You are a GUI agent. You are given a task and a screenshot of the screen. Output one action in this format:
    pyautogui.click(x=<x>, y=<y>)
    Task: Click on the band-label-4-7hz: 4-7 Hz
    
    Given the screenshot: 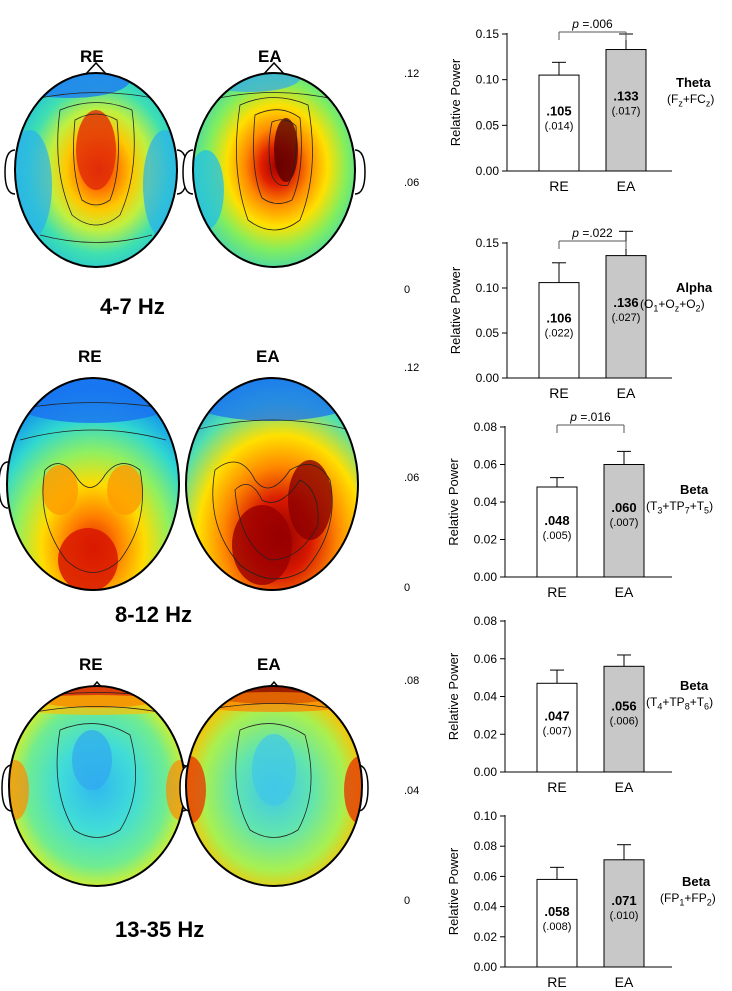 What is the action you would take?
    pyautogui.click(x=132, y=306)
    